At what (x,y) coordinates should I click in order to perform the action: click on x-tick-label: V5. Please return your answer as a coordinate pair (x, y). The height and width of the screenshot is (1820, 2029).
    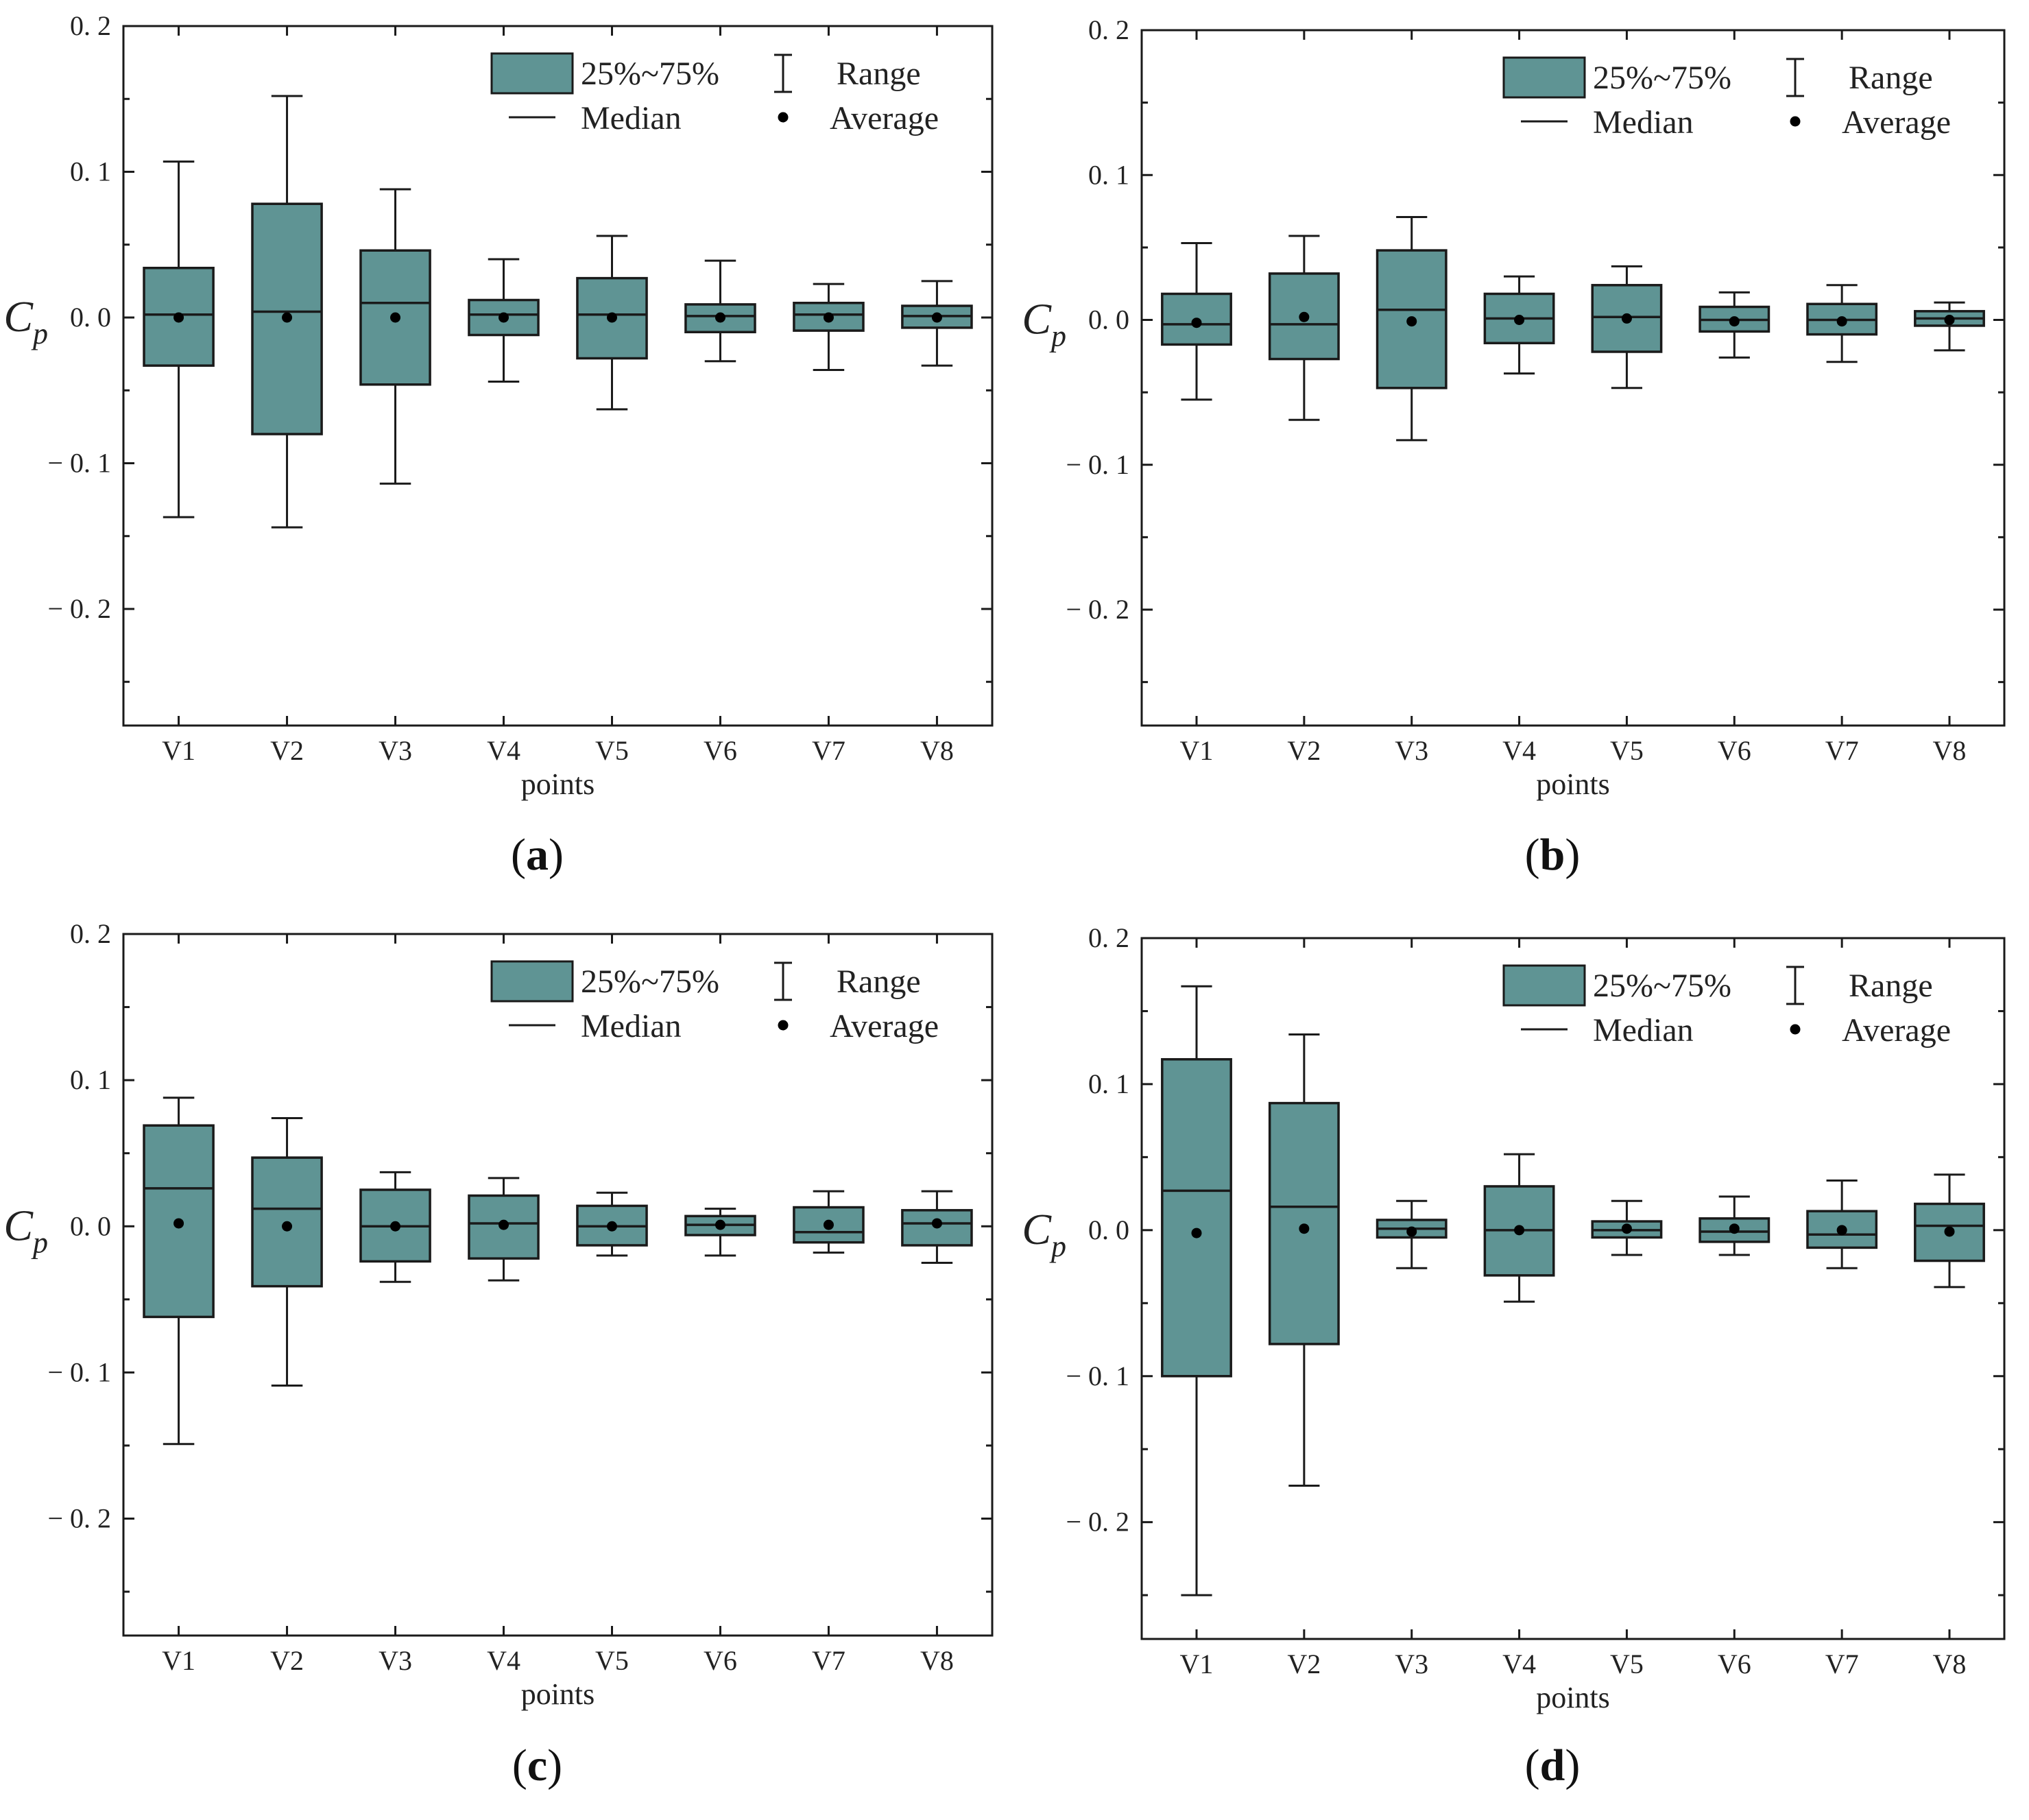
    Looking at the image, I should click on (1627, 1664).